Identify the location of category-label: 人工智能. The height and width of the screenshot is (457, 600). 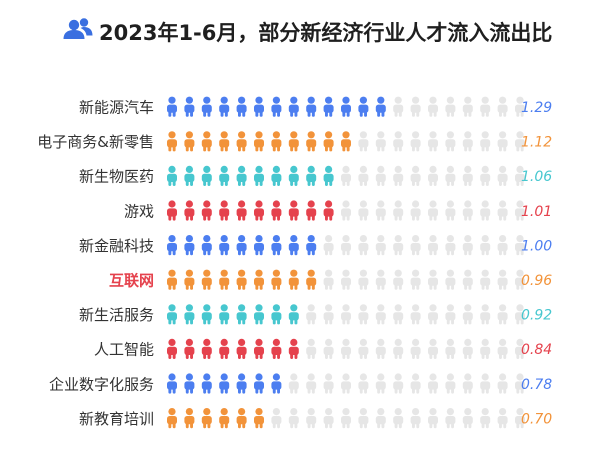
(124, 350).